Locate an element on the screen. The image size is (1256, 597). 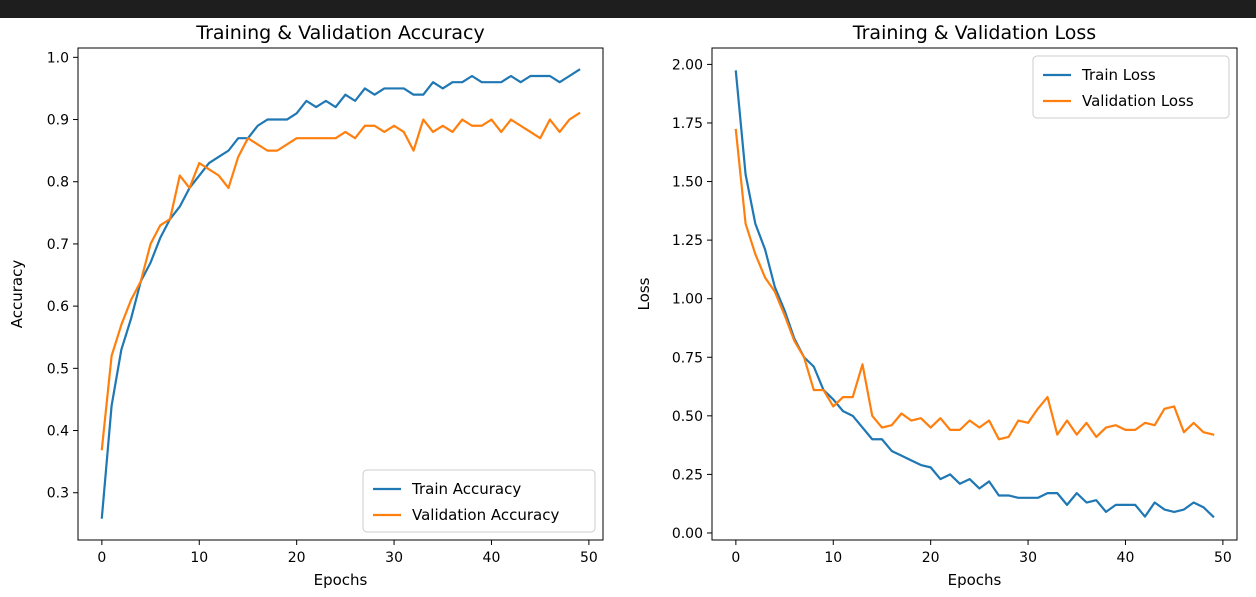
accuracy-legend-entry: Validation Accuracy is located at coordinates (485, 515).